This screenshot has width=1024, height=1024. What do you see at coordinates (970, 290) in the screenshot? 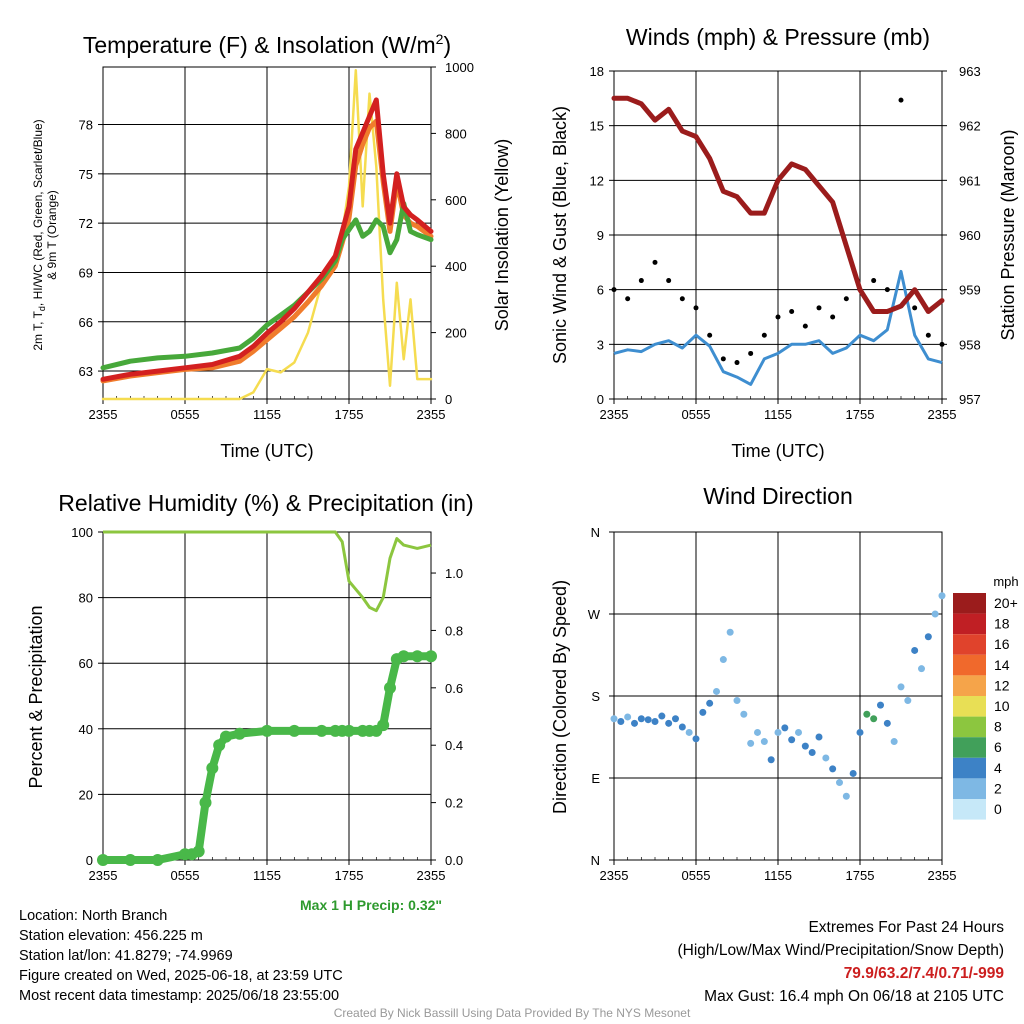
I see `pressure-y-tick-label: 959` at bounding box center [970, 290].